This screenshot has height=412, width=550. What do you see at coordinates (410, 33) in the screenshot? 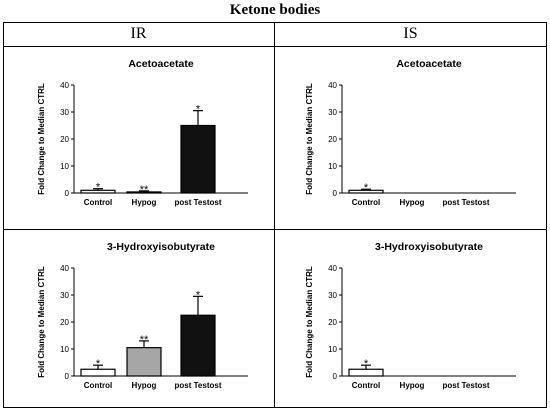
I see `column-header-is: IS` at bounding box center [410, 33].